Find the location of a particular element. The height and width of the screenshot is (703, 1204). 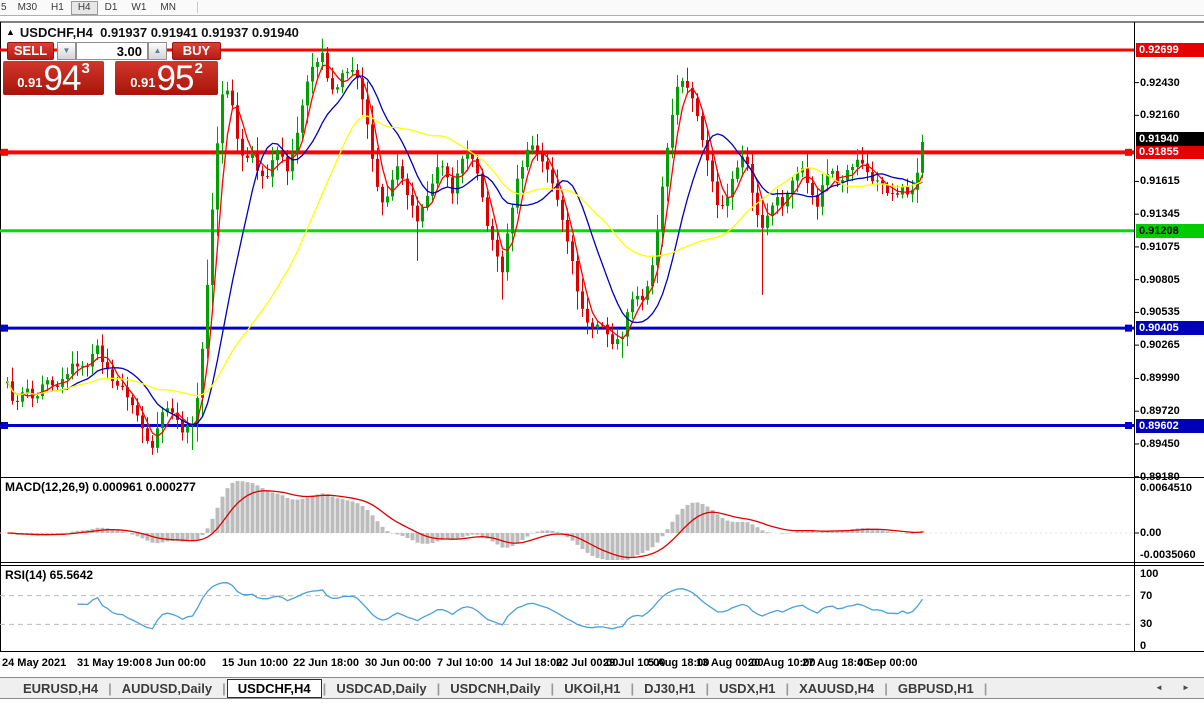

chevron-up-icon: ▲ is located at coordinates (157, 50).